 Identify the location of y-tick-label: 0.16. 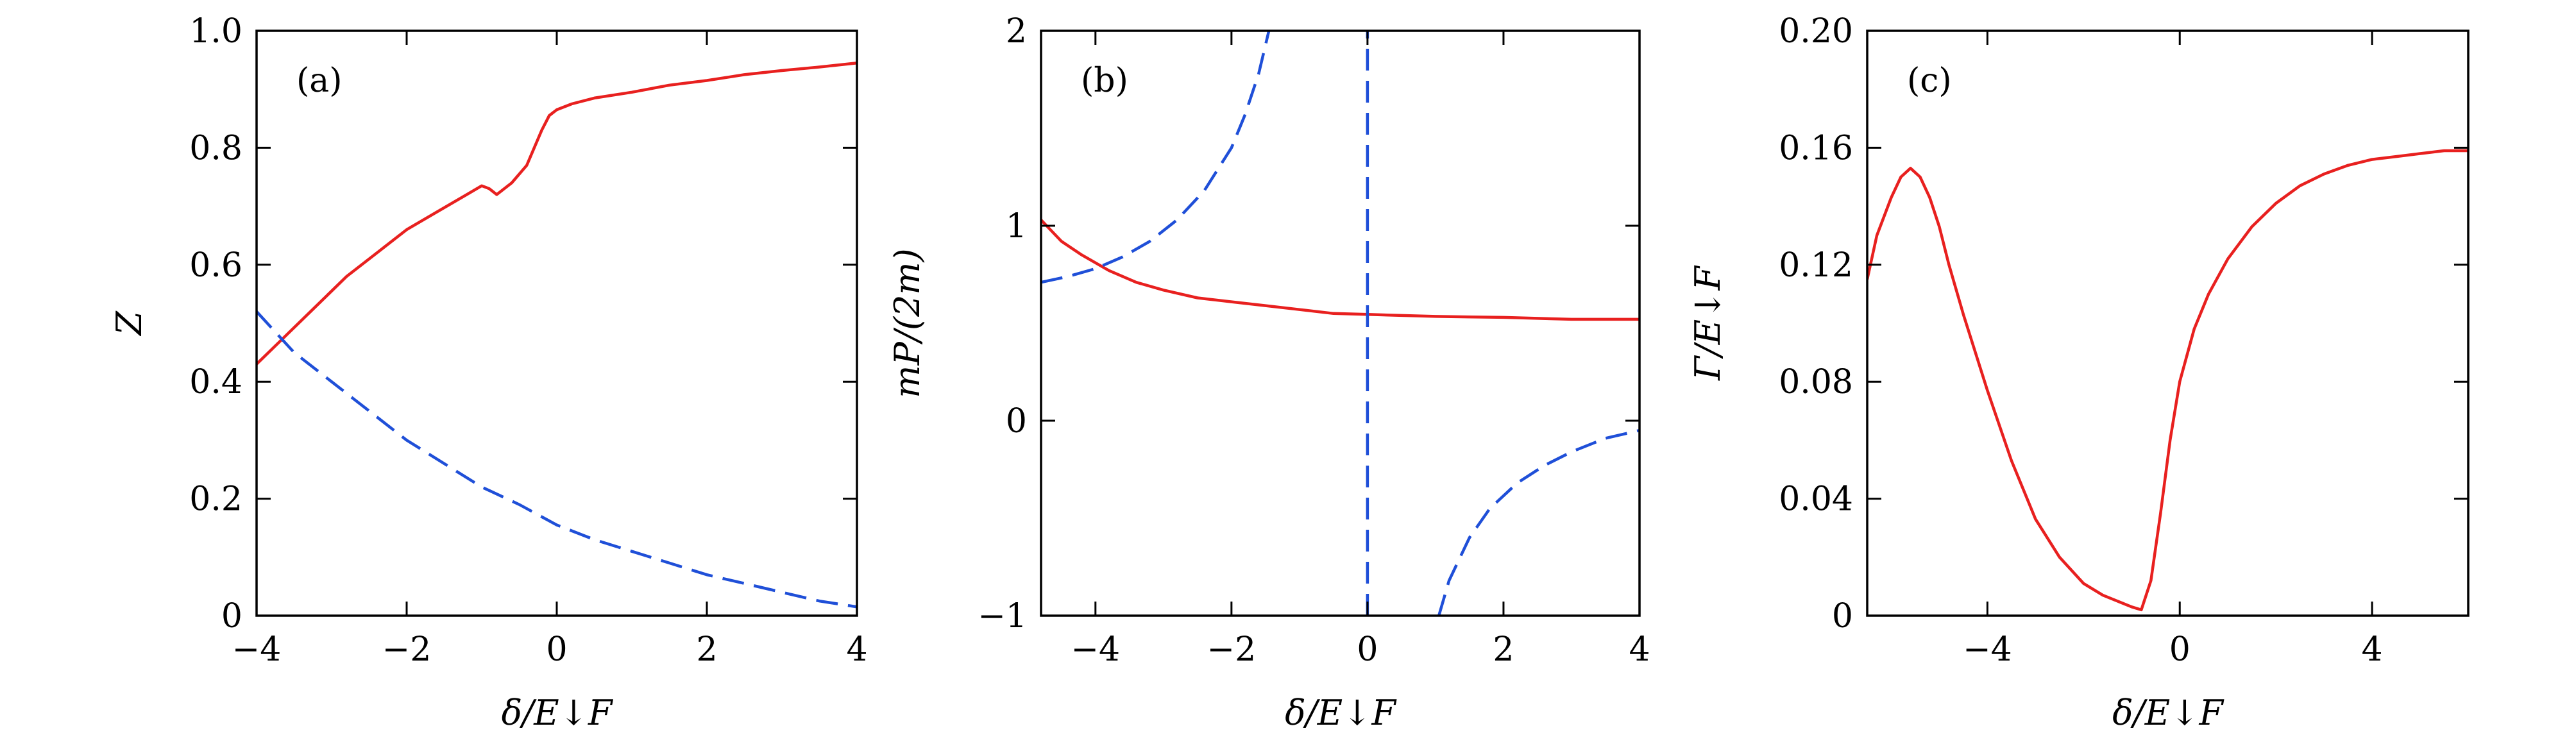
(1816, 148).